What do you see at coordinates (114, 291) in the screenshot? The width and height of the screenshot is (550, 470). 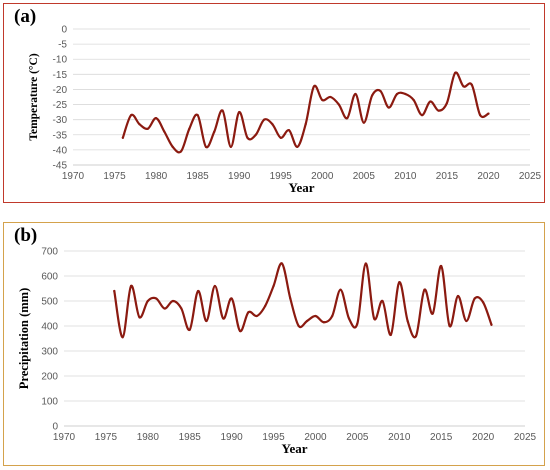 I see `precip-data-point-1976` at bounding box center [114, 291].